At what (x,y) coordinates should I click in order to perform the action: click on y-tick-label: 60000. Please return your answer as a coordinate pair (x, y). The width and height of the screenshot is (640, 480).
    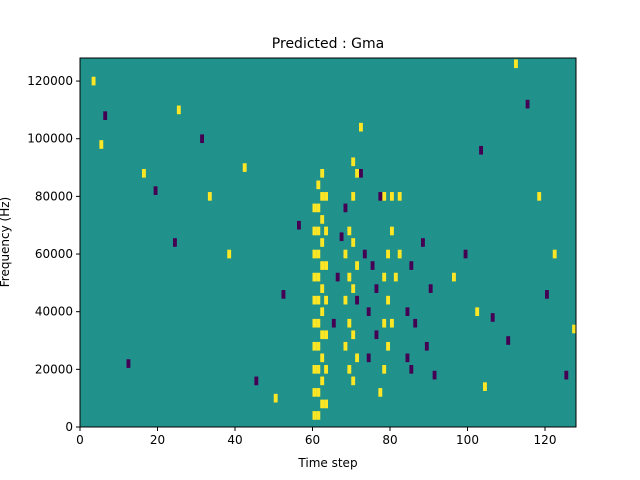
    Looking at the image, I should click on (54, 254).